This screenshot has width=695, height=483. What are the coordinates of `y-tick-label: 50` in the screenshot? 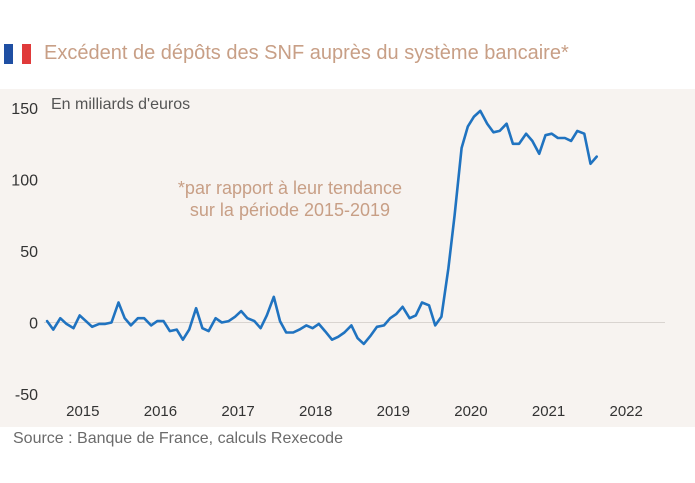 It's located at (29, 252).